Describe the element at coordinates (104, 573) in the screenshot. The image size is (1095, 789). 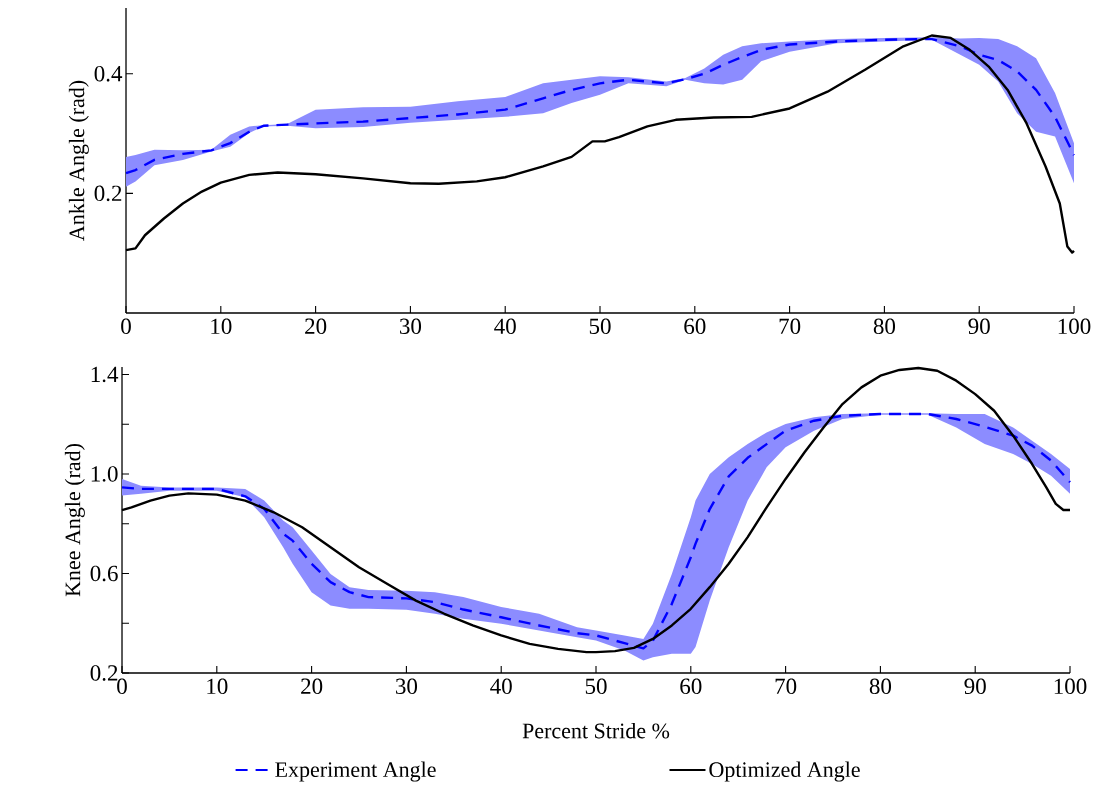
I see `y-tick-label: 0.6` at that location.